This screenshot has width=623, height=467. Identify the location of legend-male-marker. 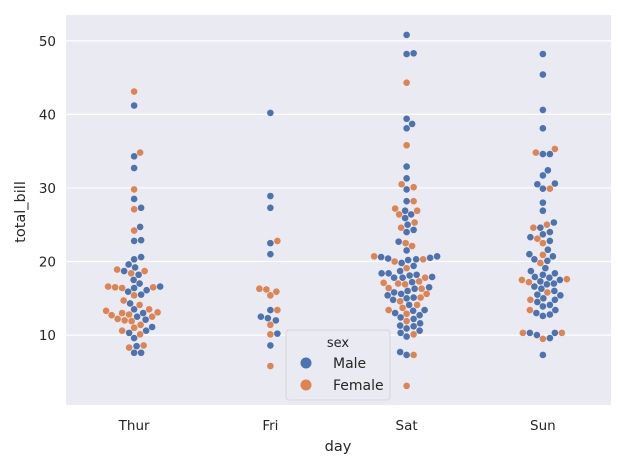
(306, 363).